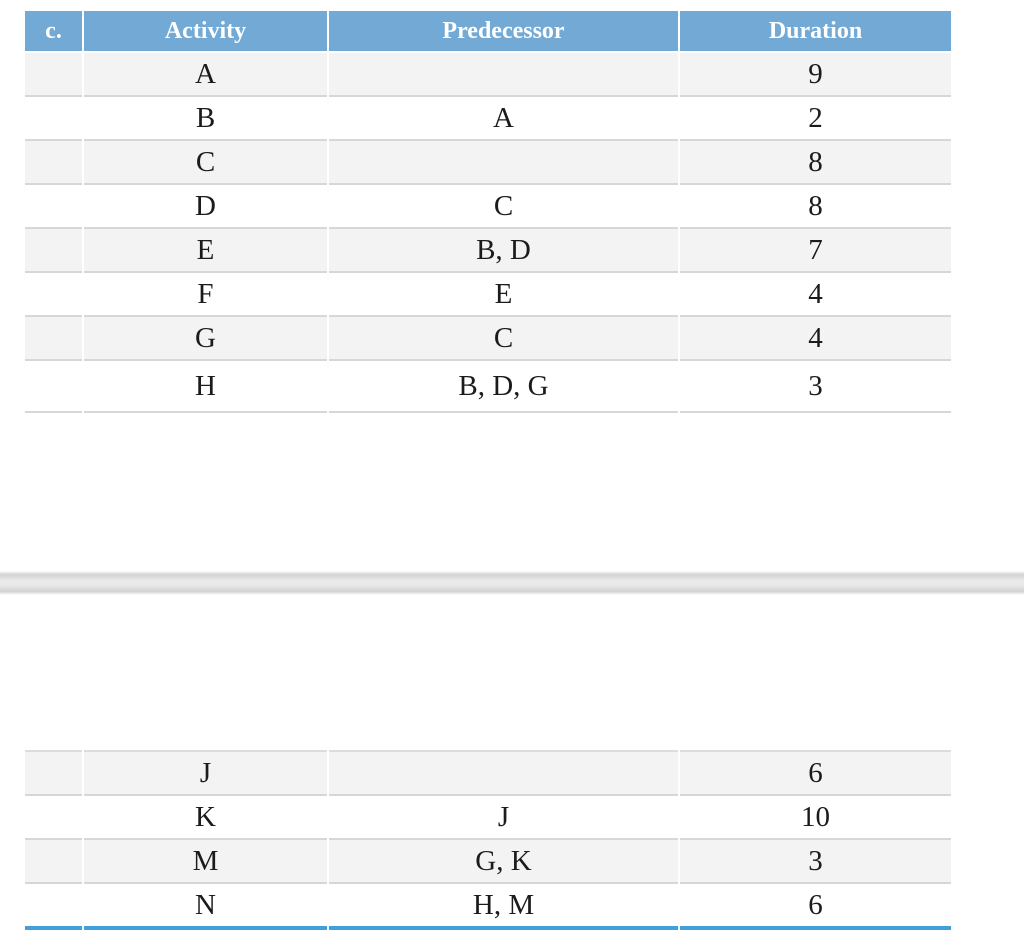 The height and width of the screenshot is (951, 1024). What do you see at coordinates (503, 295) in the screenshot?
I see `predecessor-cell: E` at bounding box center [503, 295].